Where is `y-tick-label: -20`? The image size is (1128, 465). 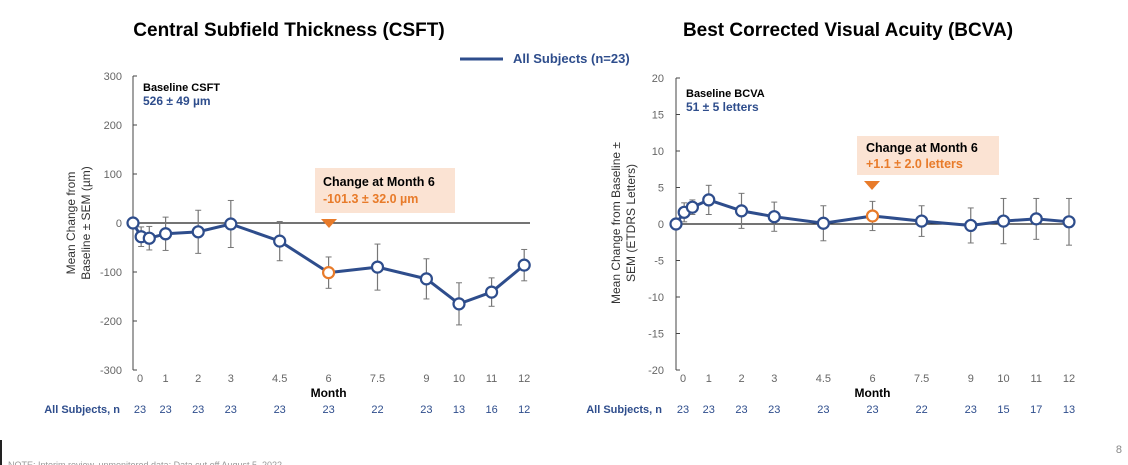
y-tick-label: -20 is located at coordinates (656, 371).